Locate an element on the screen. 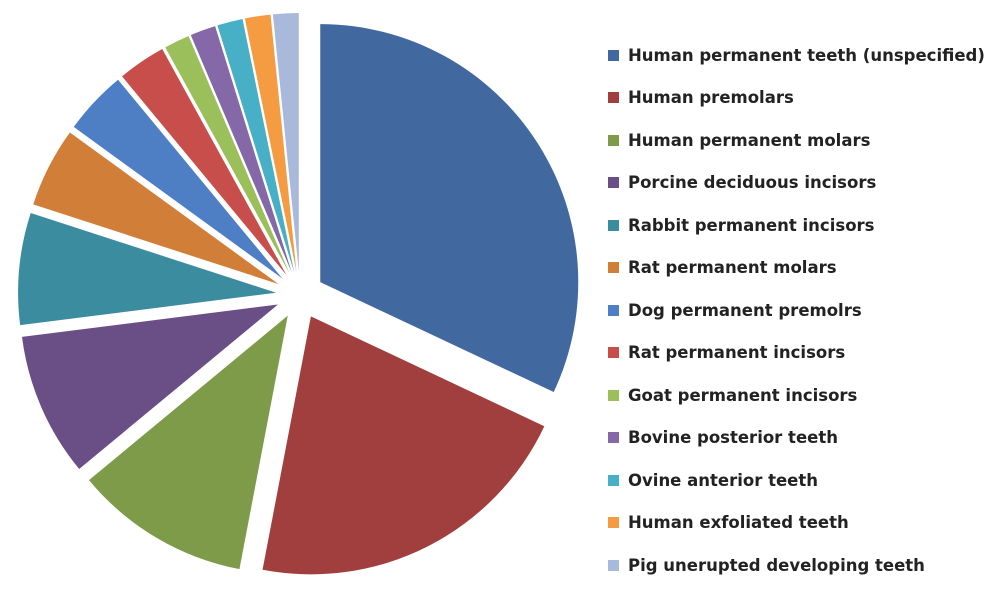  legend-item: Rat permanent molars is located at coordinates (798, 268).